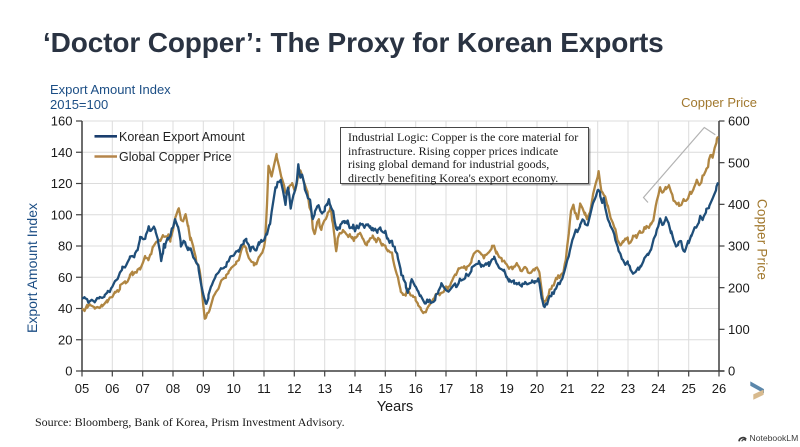 This screenshot has height=447, width=800. What do you see at coordinates (739, 287) in the screenshot?
I see `svg-text: 200` at bounding box center [739, 287].